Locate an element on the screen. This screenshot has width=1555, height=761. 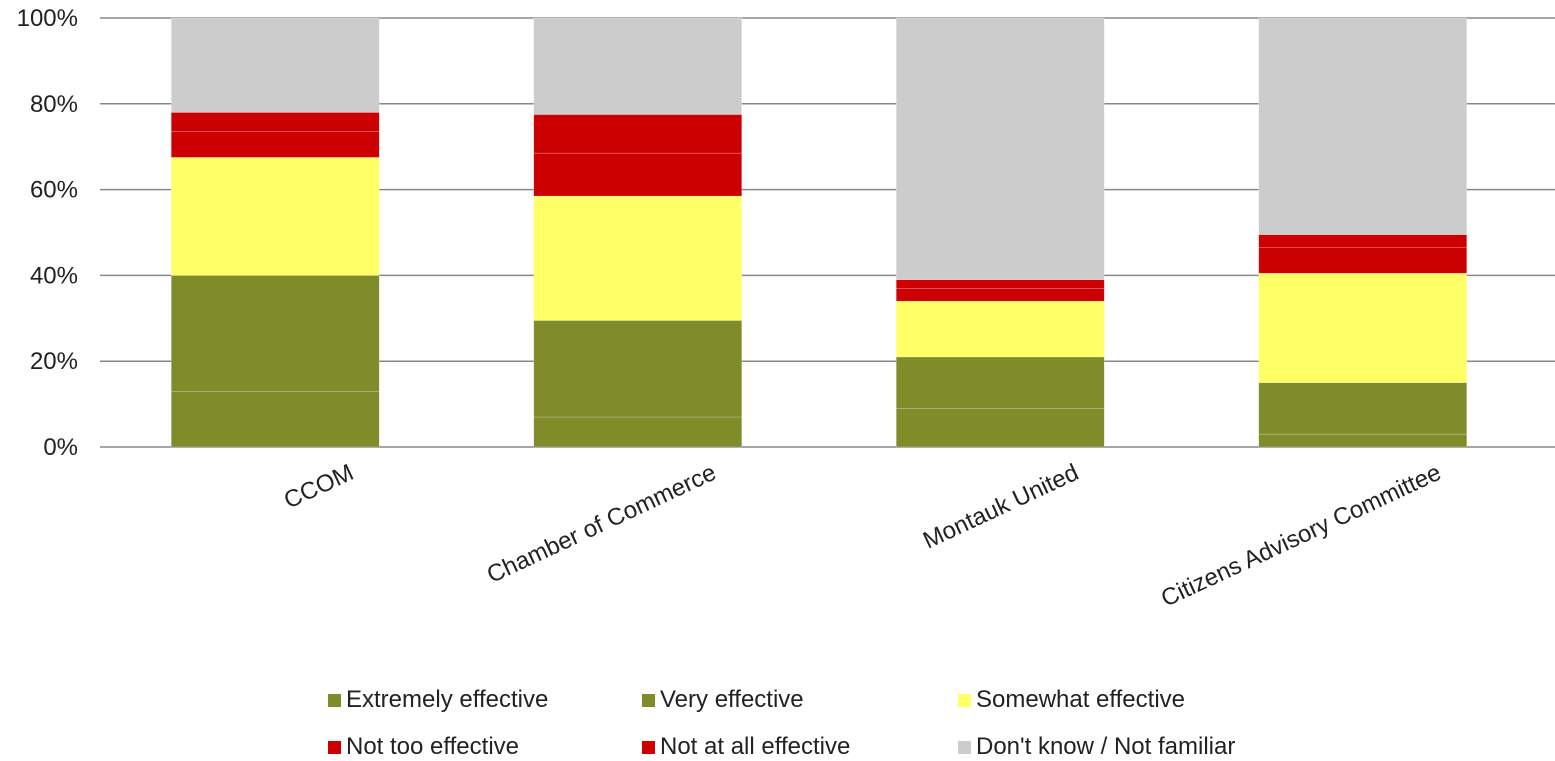
x-category-label: Citizens Advisory Committee is located at coordinates (1301, 536).